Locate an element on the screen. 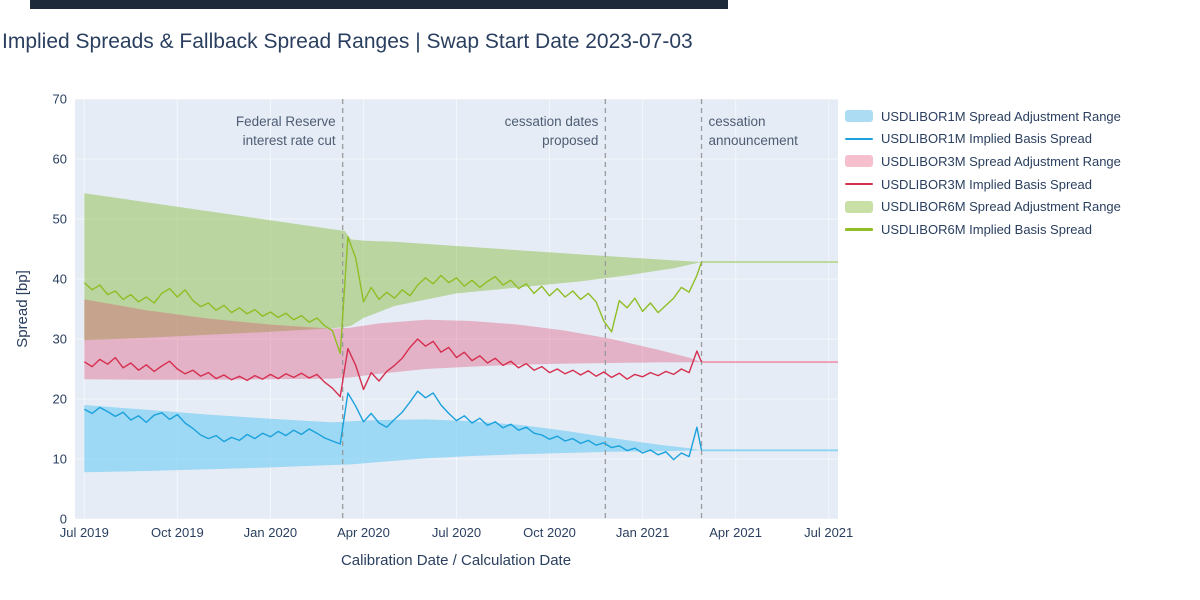 This screenshot has height=600, width=1200. legend-label: USDLIBOR1M Implied Basis Spread is located at coordinates (986, 139).